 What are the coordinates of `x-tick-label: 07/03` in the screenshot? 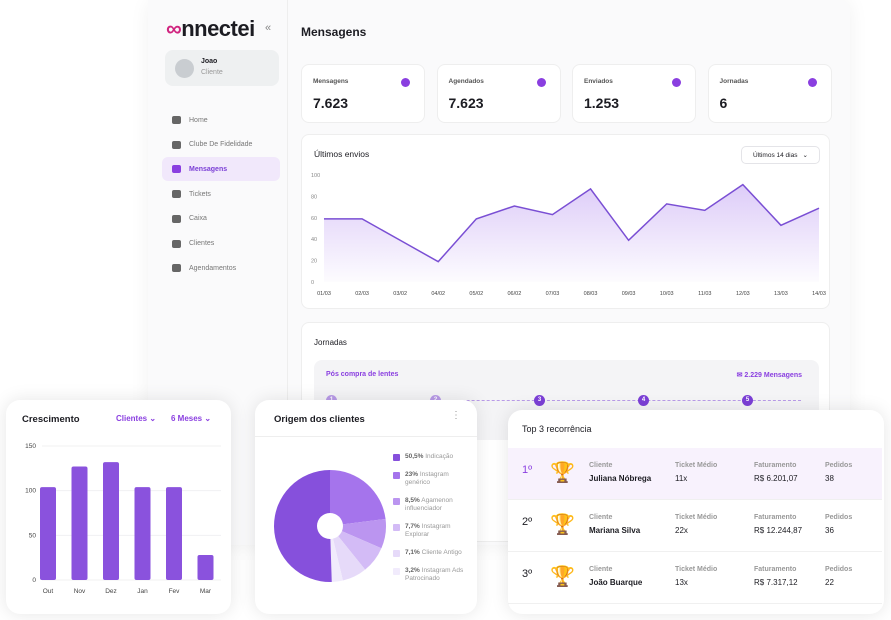 It's located at (553, 294).